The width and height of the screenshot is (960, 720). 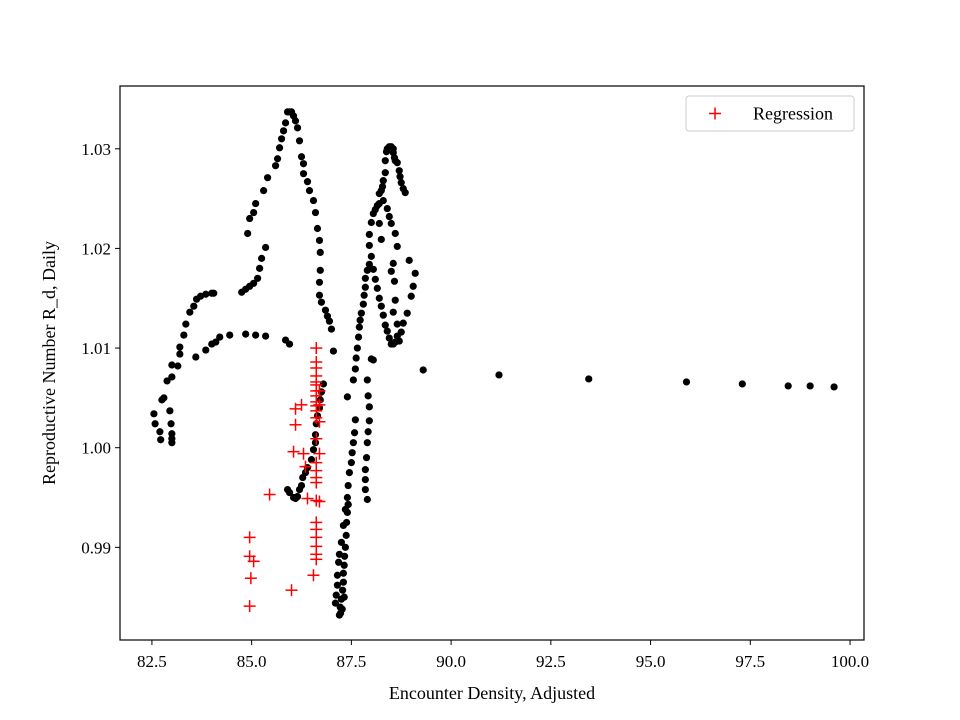 I want to click on x-tick-label: 82.5, so click(x=152, y=661).